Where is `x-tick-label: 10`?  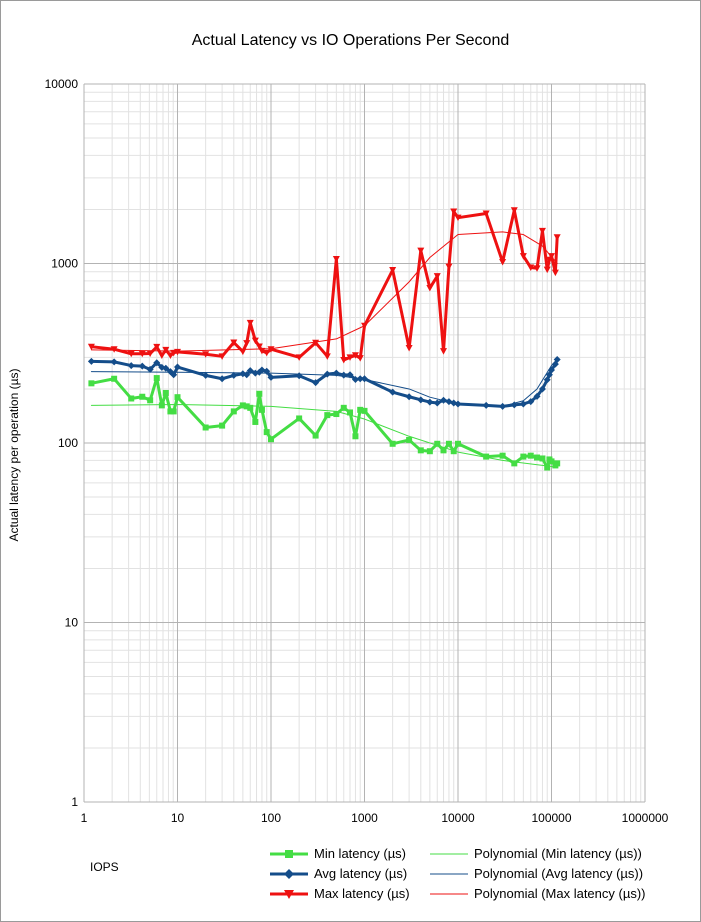 x-tick-label: 10 is located at coordinates (178, 818).